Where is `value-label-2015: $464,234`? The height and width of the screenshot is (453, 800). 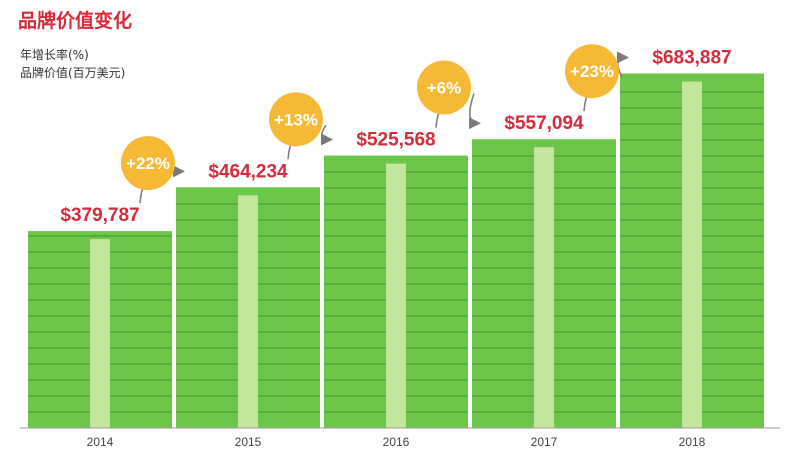
value-label-2015: $464,234 is located at coordinates (248, 171).